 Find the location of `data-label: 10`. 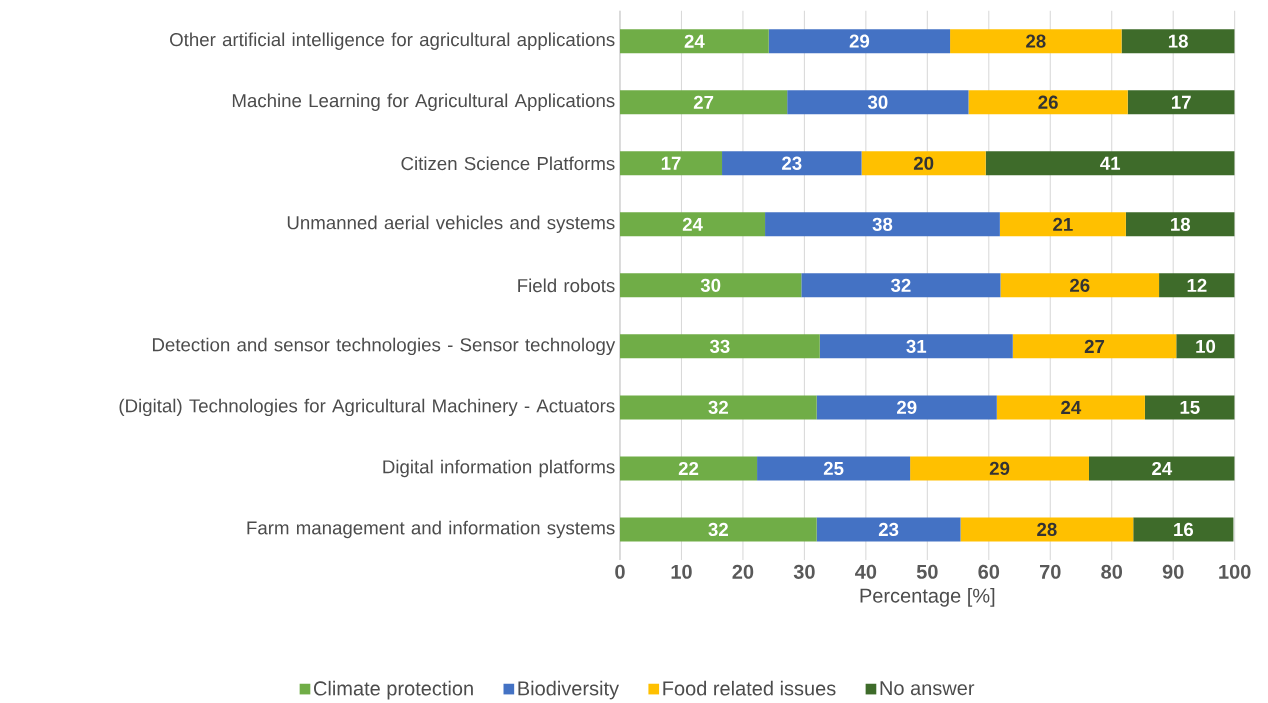

data-label: 10 is located at coordinates (1206, 346).